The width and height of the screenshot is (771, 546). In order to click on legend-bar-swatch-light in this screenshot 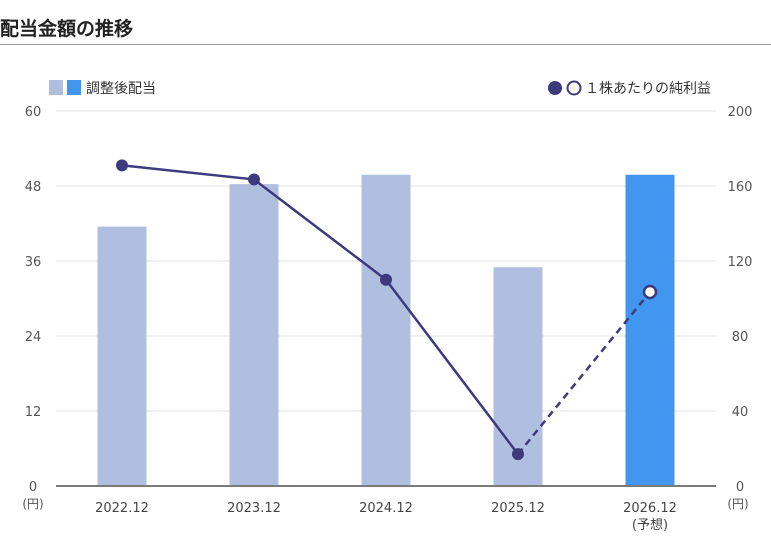, I will do `click(56, 87)`.